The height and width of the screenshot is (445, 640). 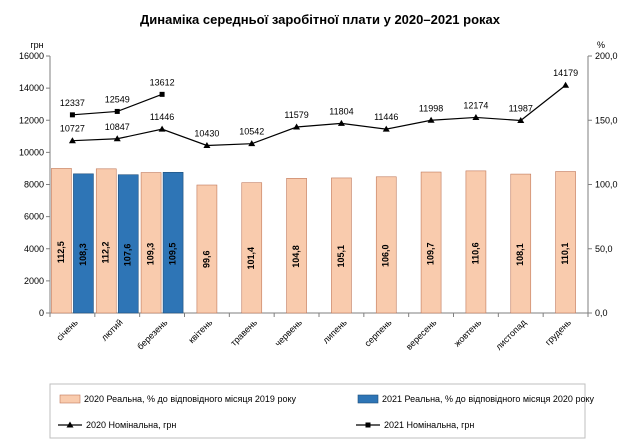 What do you see at coordinates (368, 425) in the screenshot?
I see `legend-marker-2021-nominal` at bounding box center [368, 425].